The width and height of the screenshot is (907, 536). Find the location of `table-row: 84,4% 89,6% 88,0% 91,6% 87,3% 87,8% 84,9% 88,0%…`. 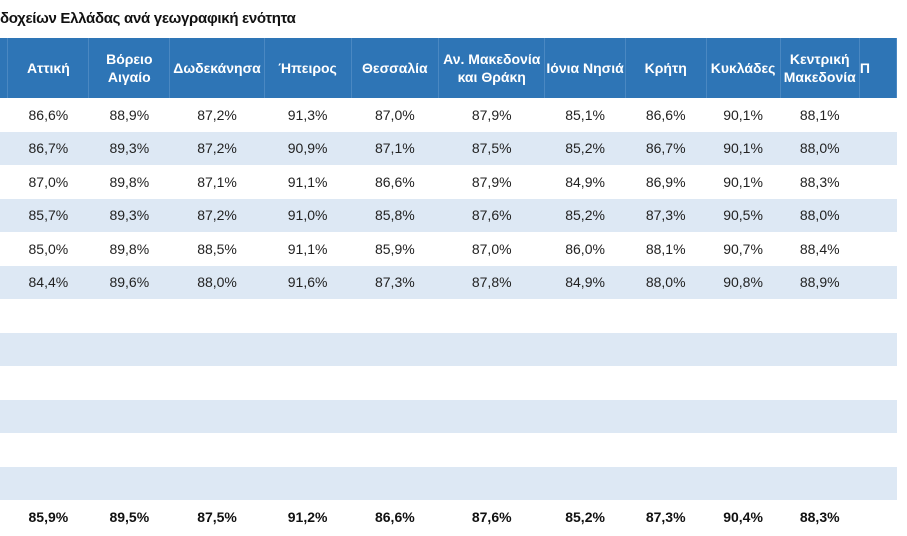

table-row: 84,4% 89,6% 88,0% 91,6% 87,3% 87,8% 84,9% 88,0%… is located at coordinates (448, 282).